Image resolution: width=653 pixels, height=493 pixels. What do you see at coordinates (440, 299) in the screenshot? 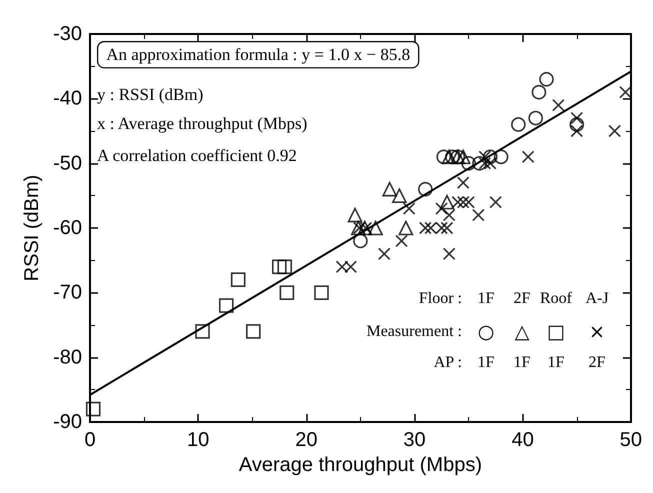
I see `annotation: Floor :` at bounding box center [440, 299].